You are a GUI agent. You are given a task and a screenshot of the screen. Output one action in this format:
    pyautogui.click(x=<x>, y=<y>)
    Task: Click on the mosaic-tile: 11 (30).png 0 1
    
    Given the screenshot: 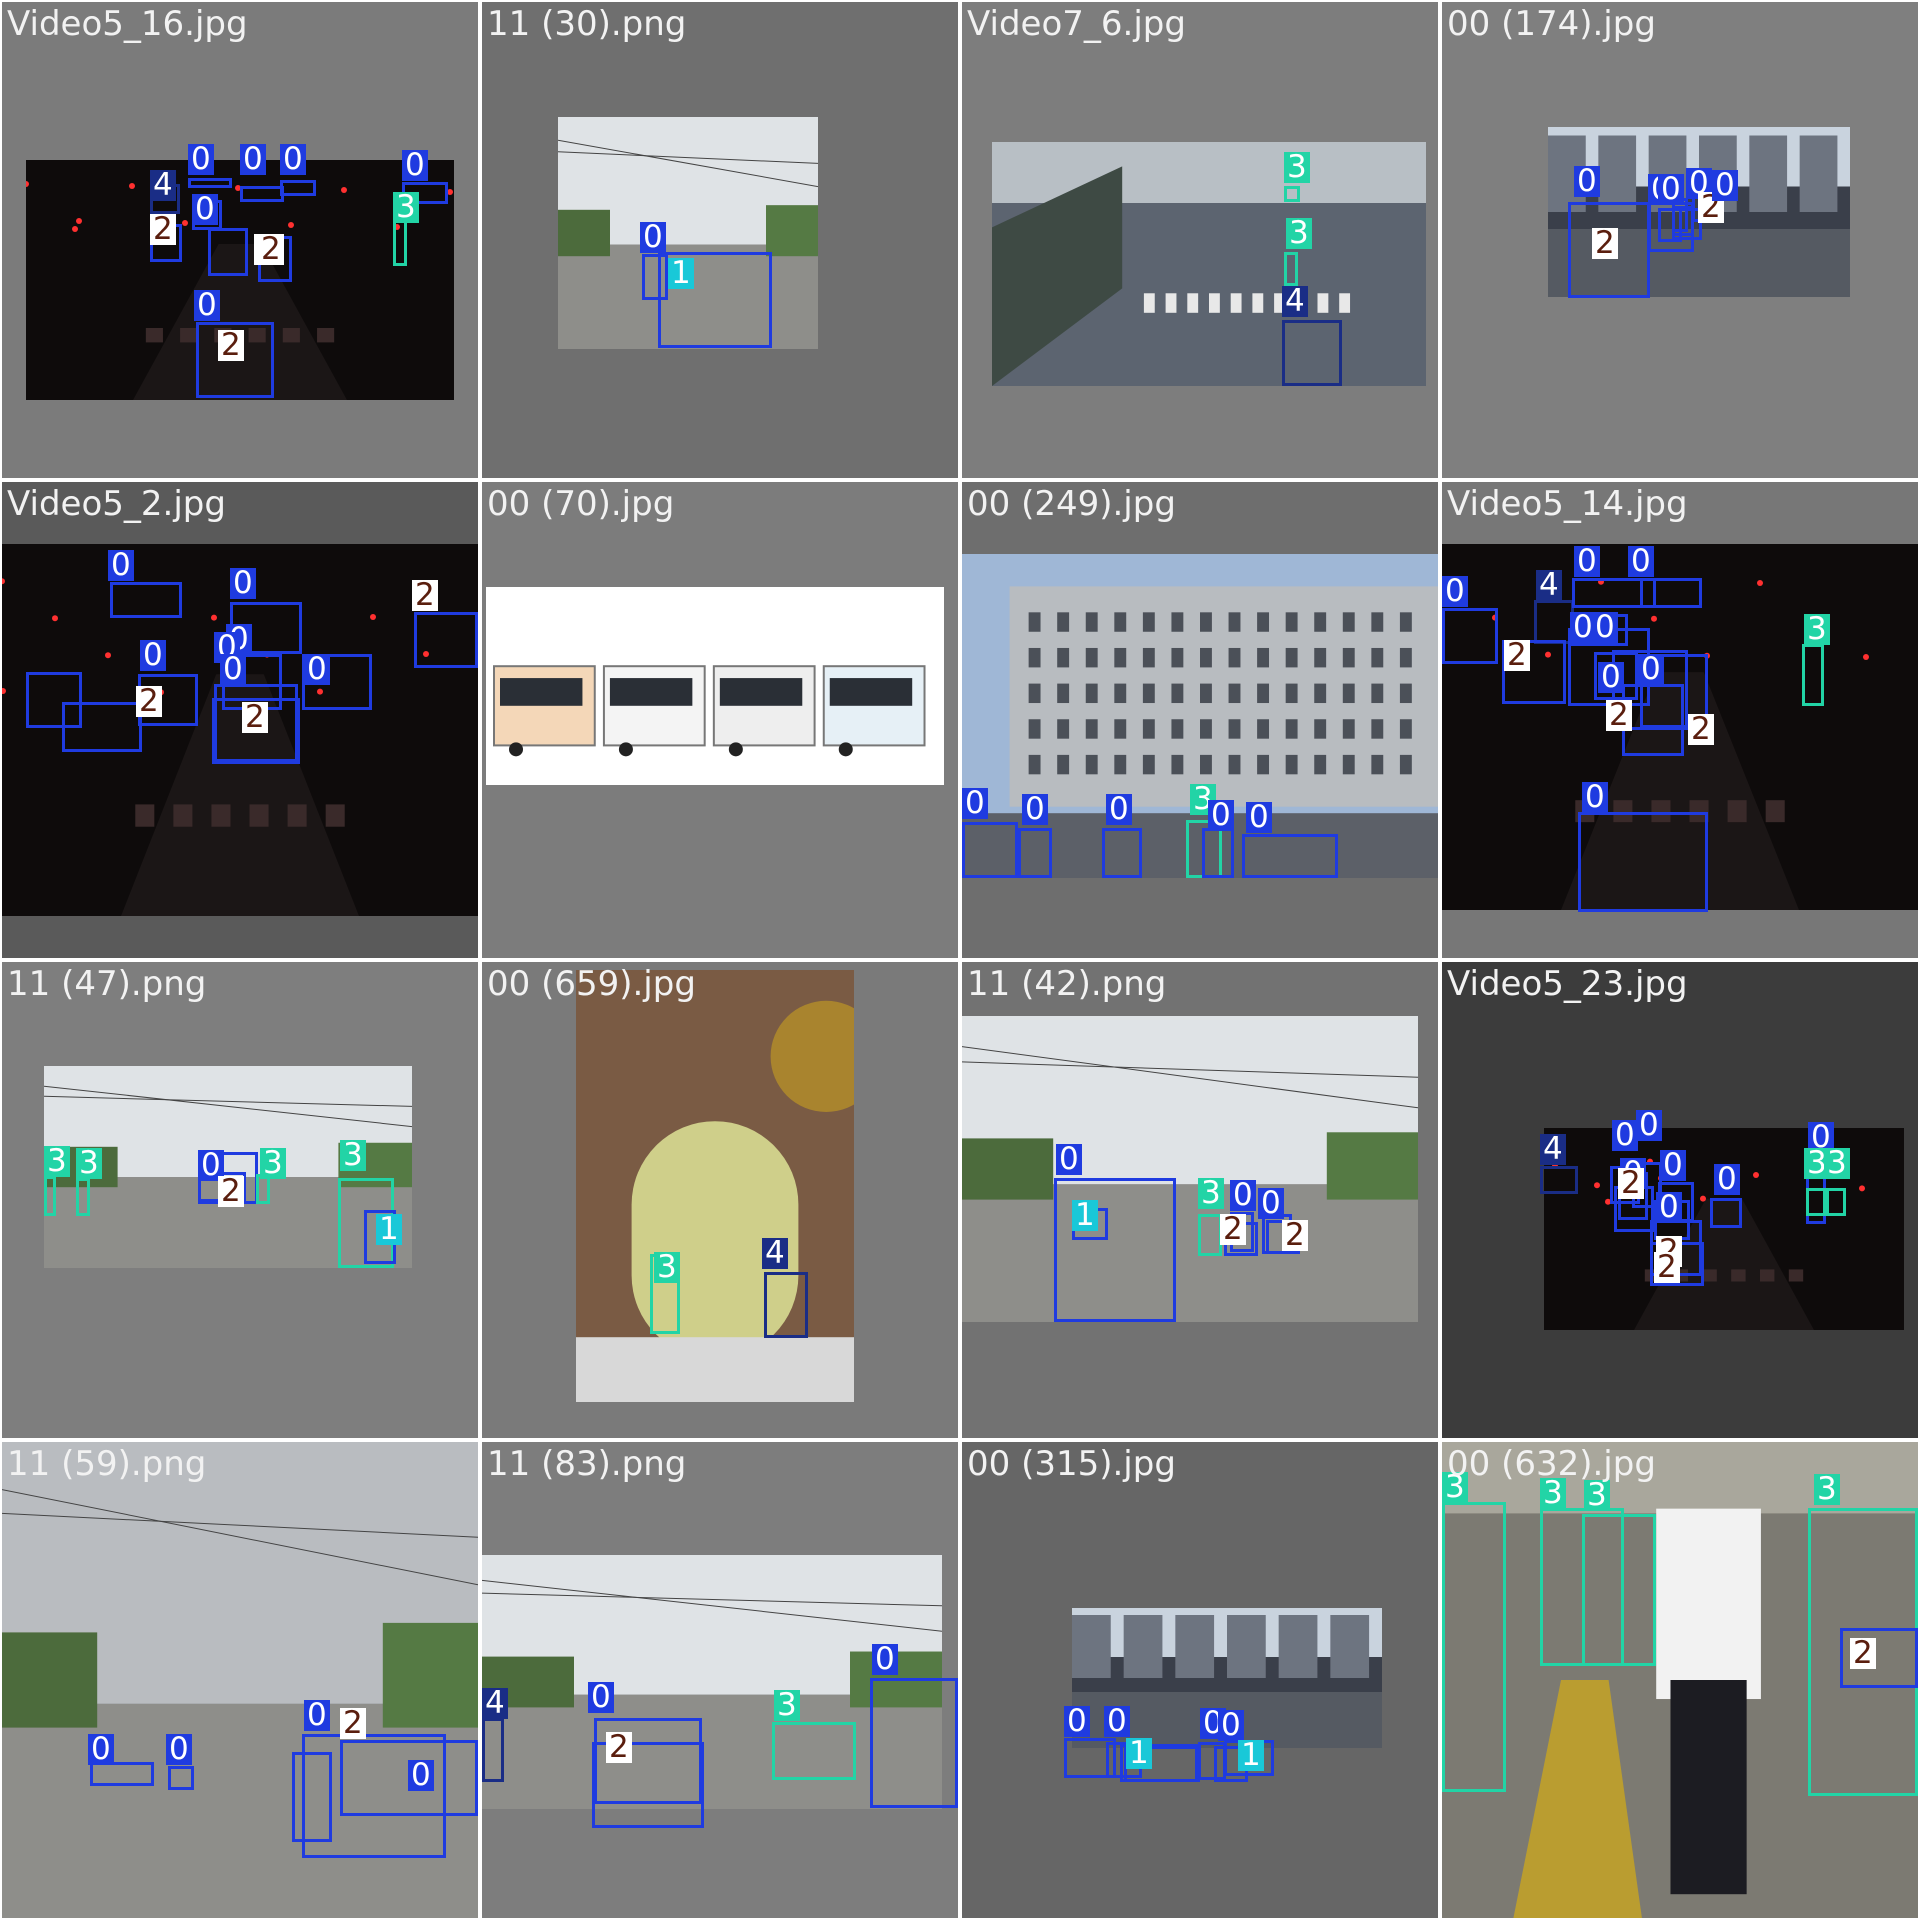 What is the action you would take?
    pyautogui.click(x=720, y=240)
    